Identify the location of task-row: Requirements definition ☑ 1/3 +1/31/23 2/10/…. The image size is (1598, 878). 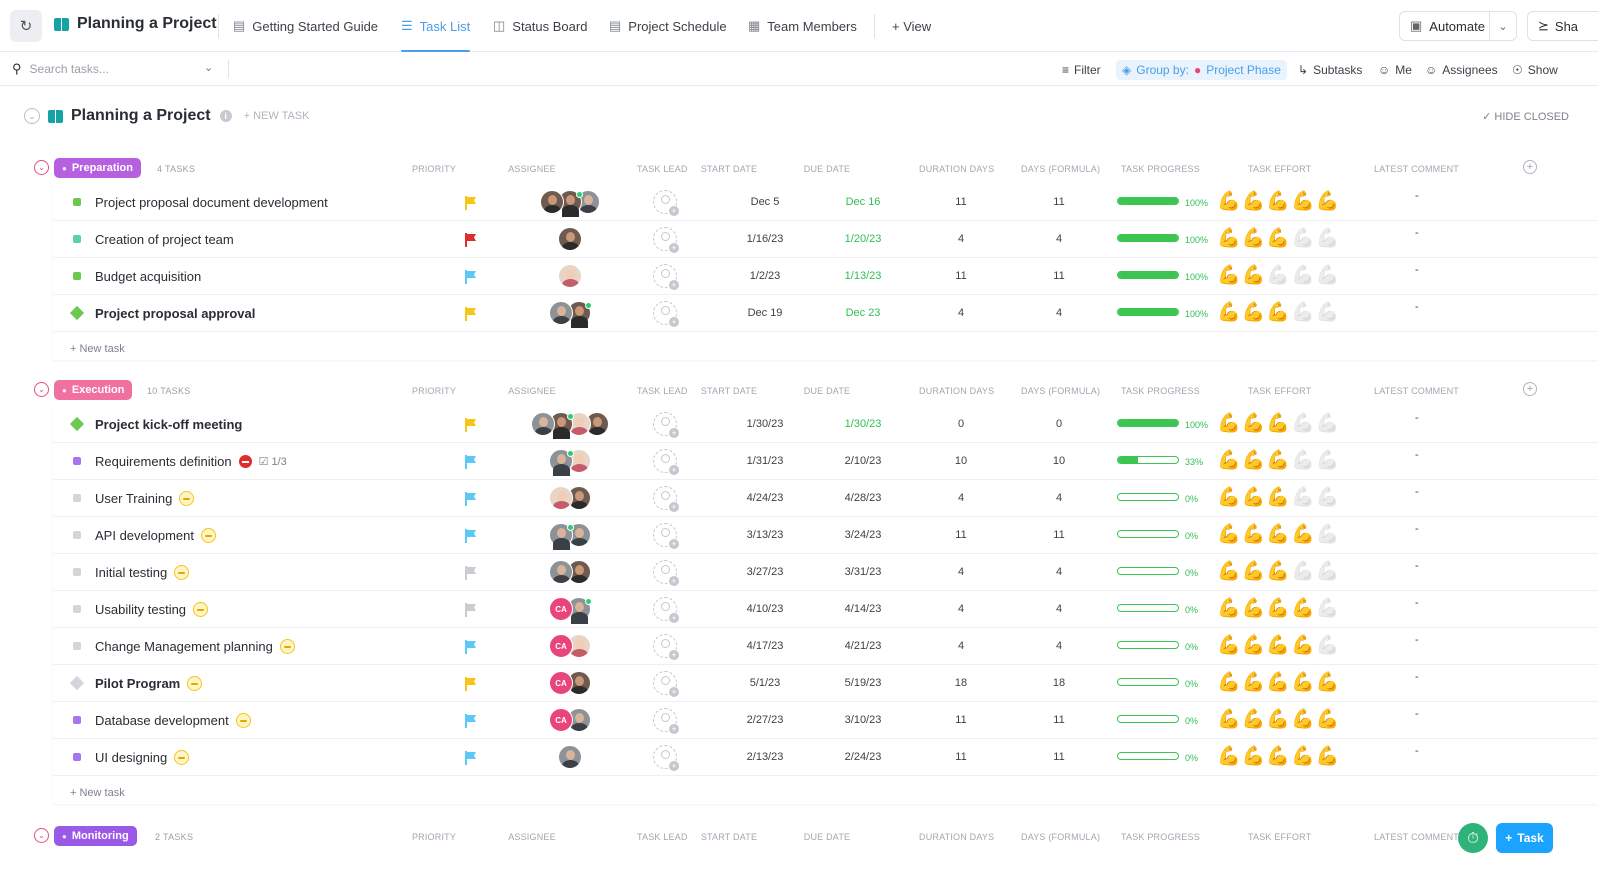
(825, 461).